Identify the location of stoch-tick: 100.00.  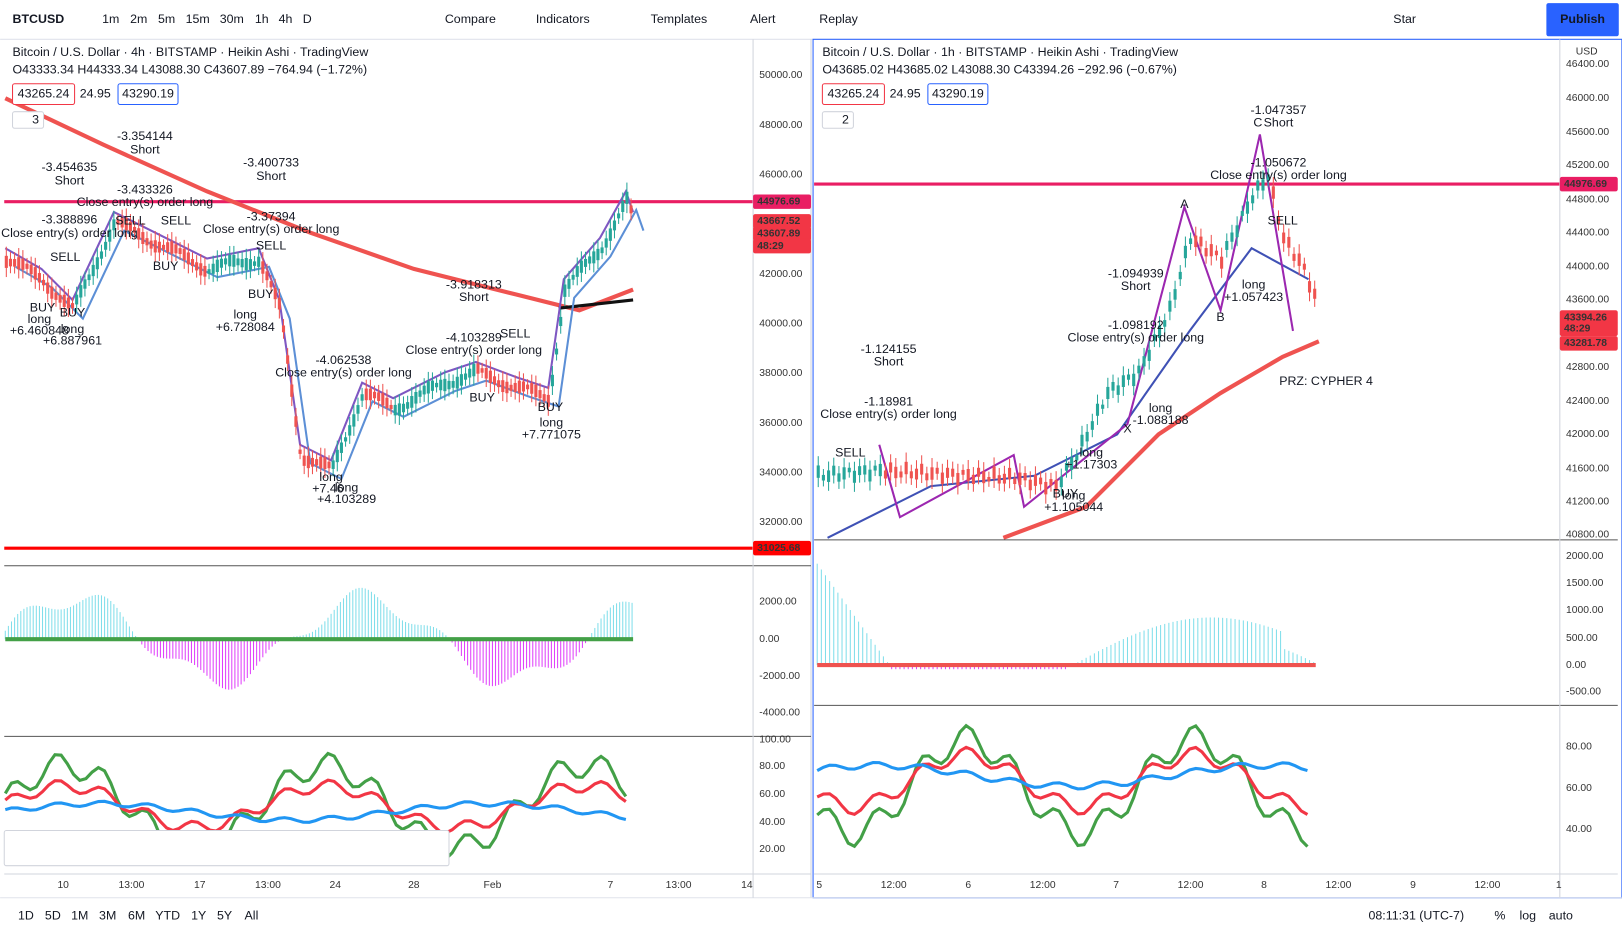
(775, 739).